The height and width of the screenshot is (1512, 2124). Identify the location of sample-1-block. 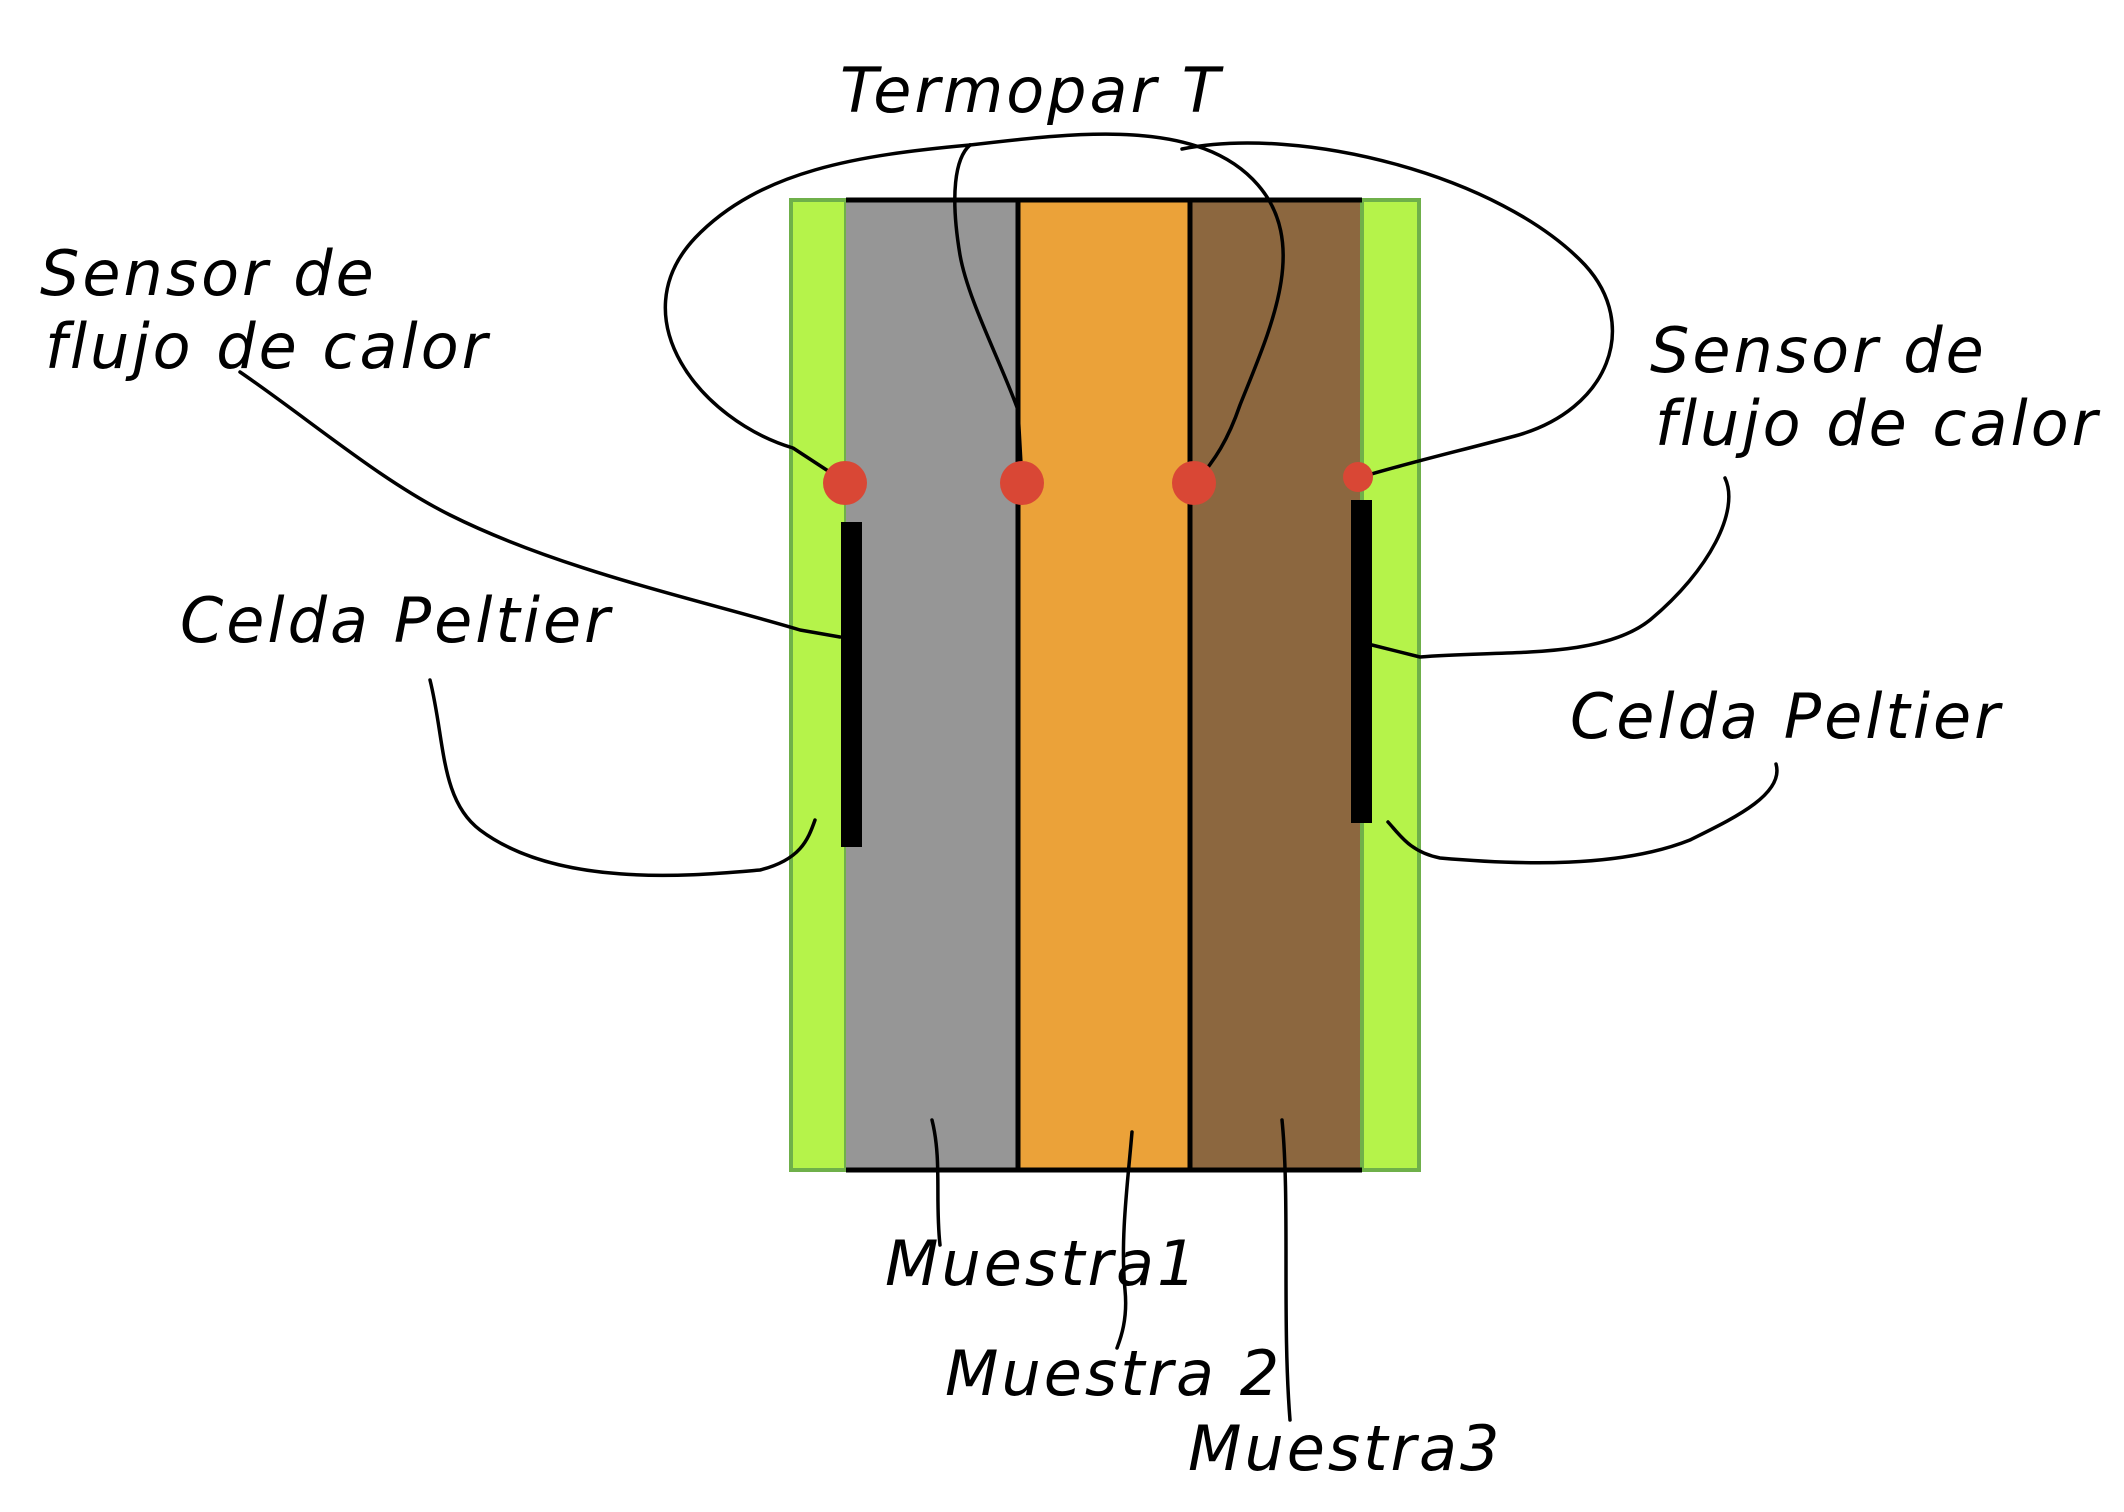
(932, 685).